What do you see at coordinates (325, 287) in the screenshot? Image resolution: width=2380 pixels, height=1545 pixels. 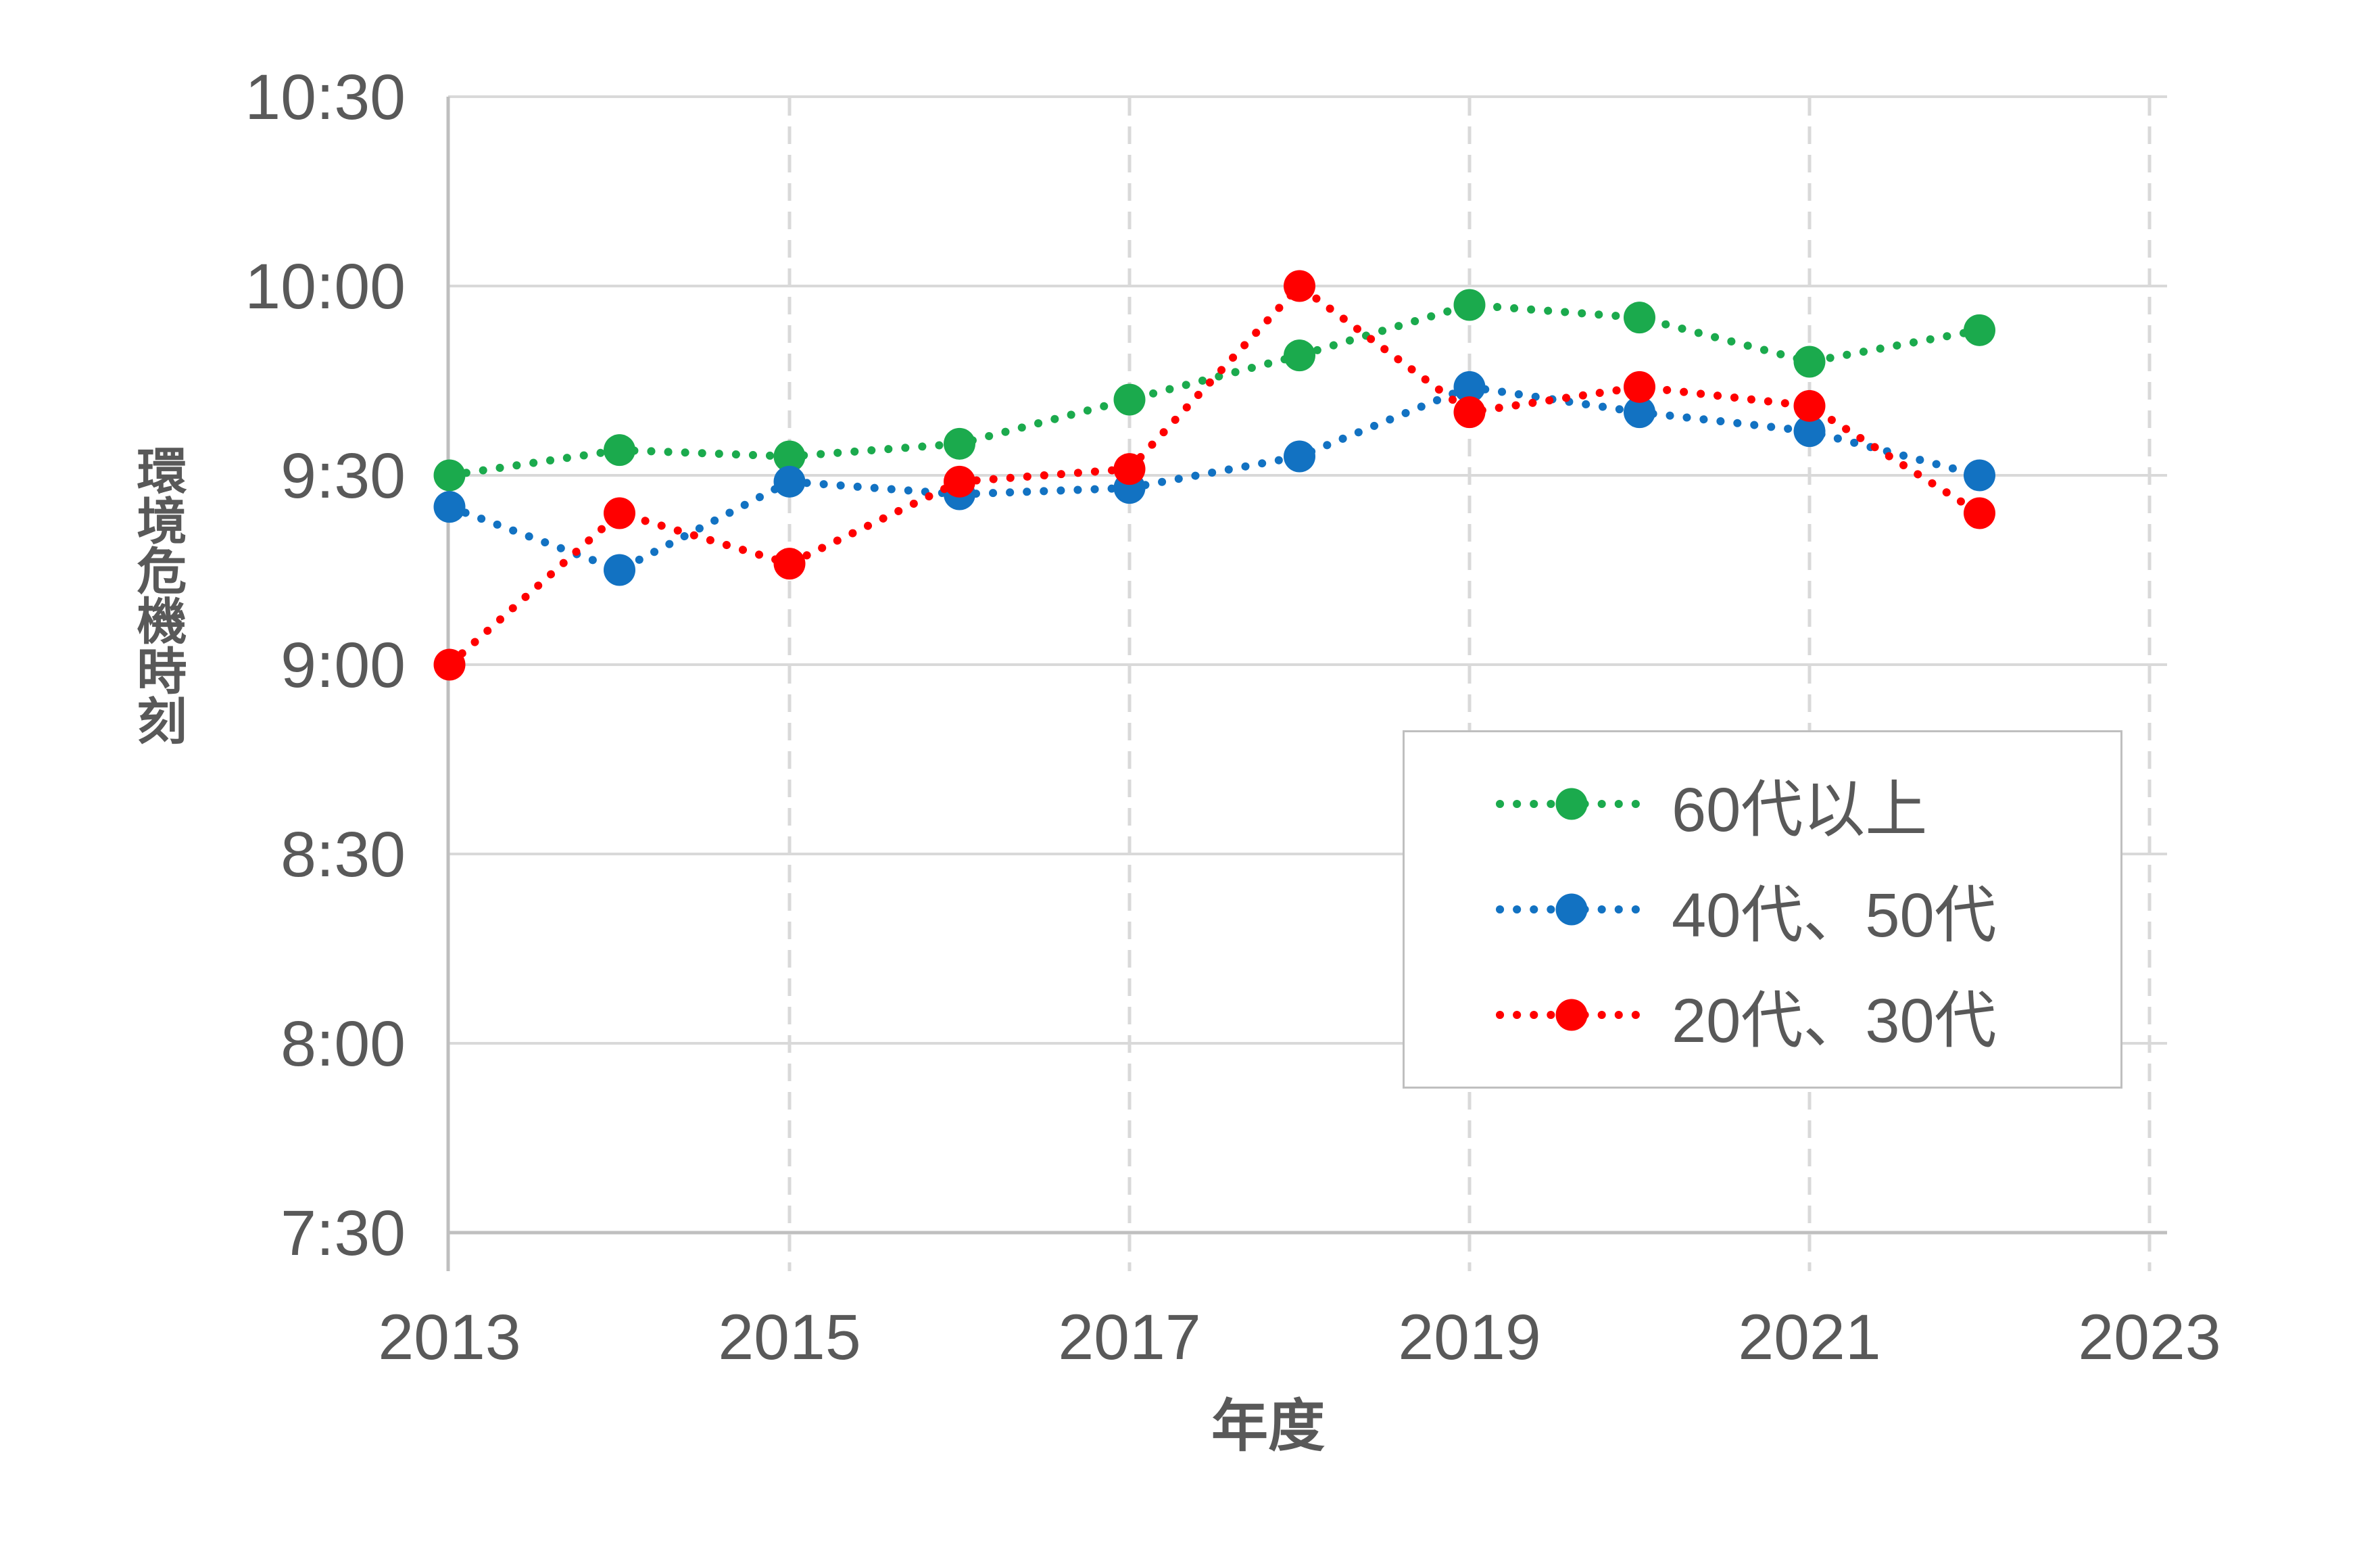 I see `y-tick-label: 10:00` at bounding box center [325, 287].